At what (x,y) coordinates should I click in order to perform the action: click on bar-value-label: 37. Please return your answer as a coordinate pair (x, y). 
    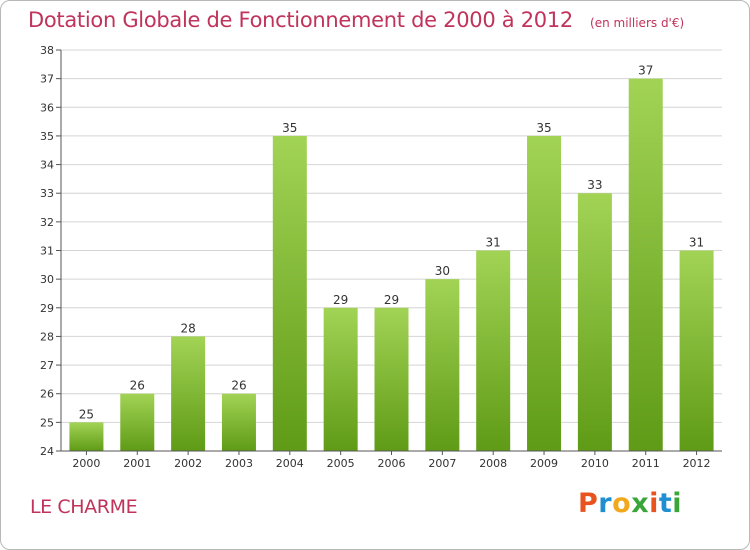
    Looking at the image, I should click on (645, 71).